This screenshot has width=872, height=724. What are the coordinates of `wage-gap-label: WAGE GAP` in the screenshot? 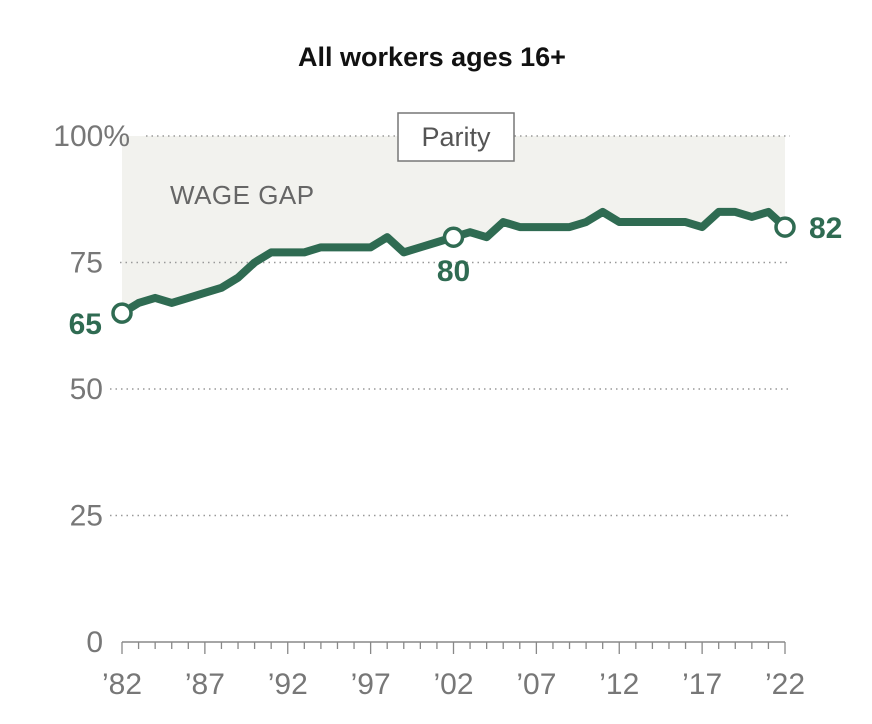 It's located at (242, 195).